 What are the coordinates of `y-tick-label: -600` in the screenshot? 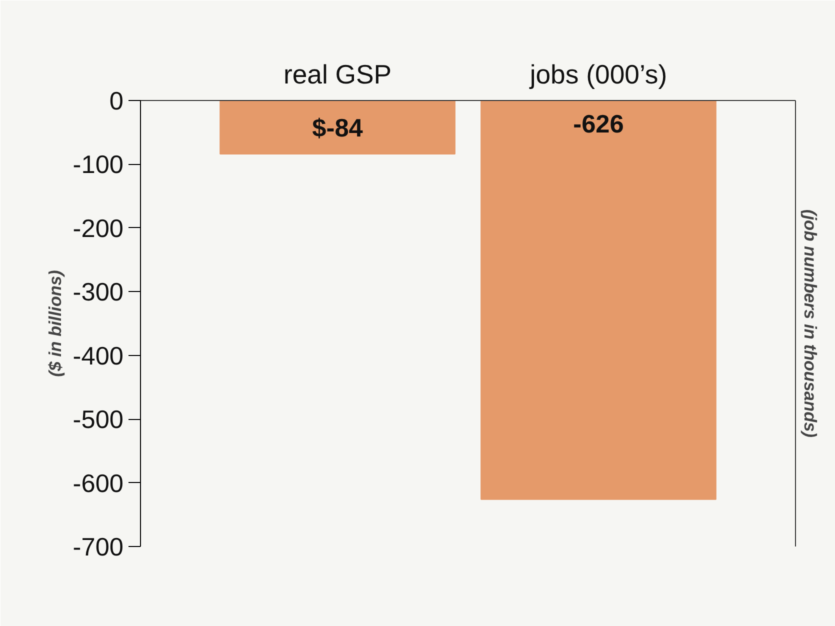 It's located at (98, 484).